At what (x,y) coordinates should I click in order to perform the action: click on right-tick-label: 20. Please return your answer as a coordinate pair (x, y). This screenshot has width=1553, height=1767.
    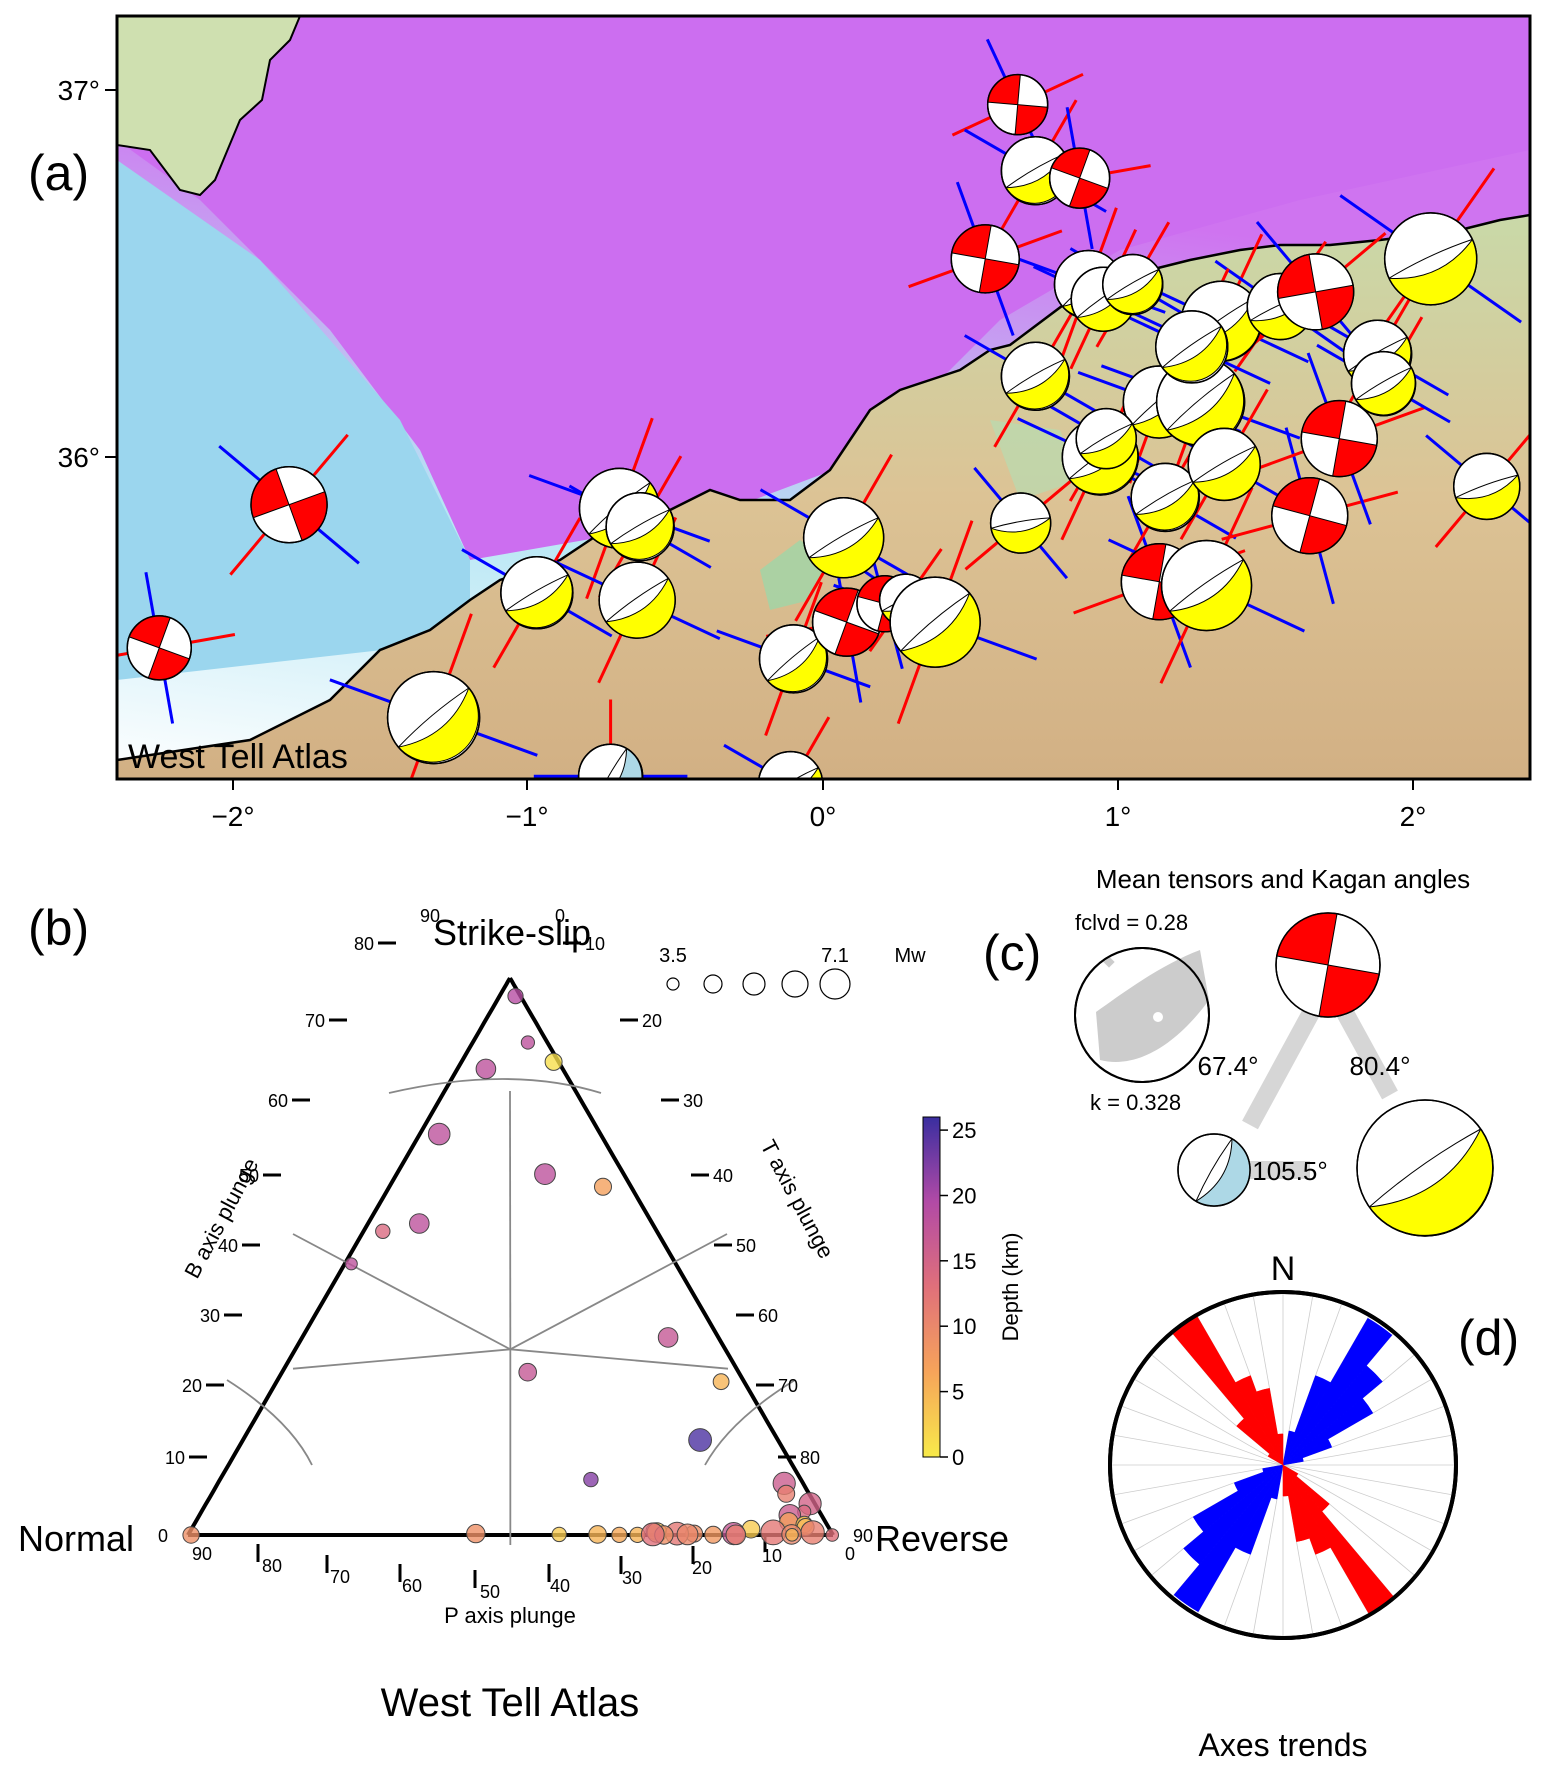
    Looking at the image, I should click on (652, 1021).